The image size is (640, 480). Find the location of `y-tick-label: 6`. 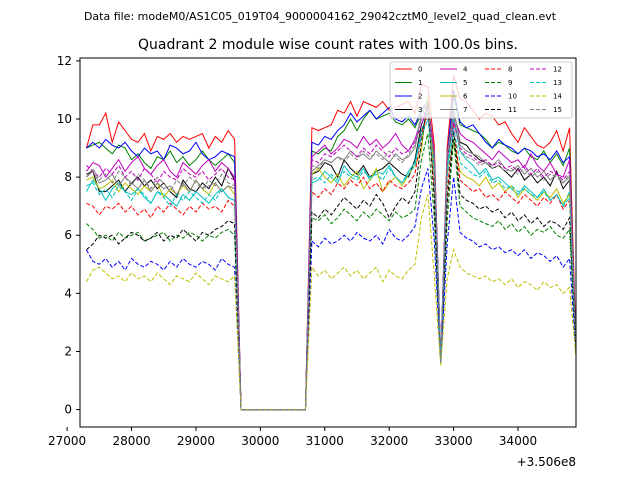

y-tick-label: 6 is located at coordinates (68, 235).